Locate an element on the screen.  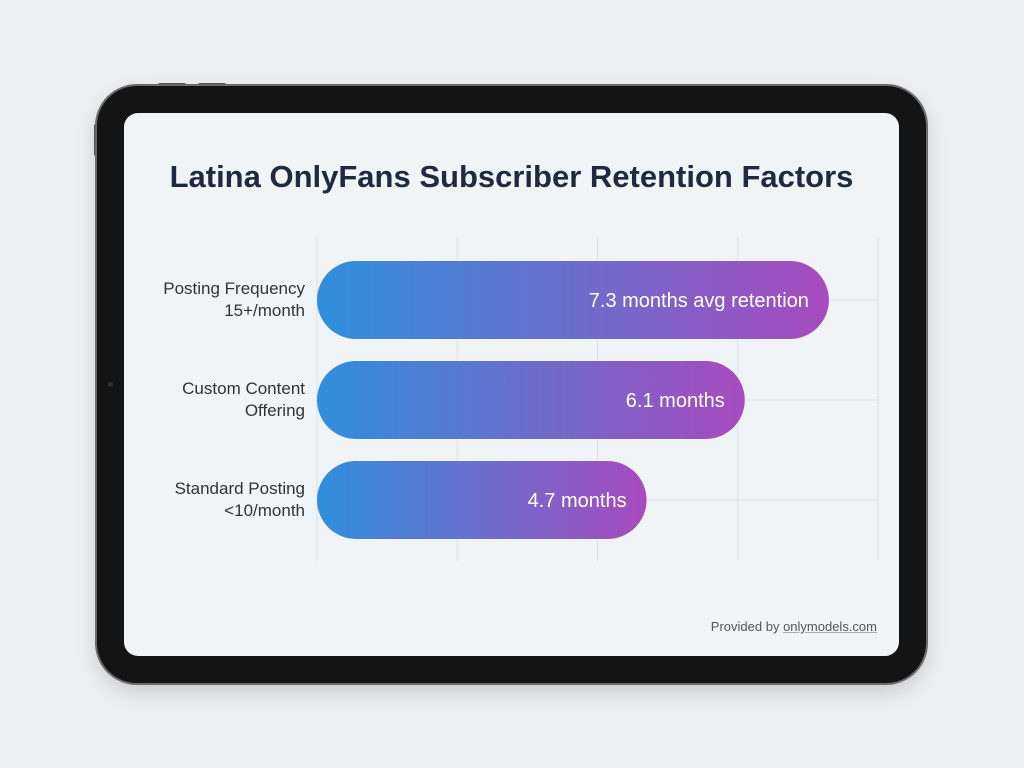
footer-credit: Provided by onlymodels.com is located at coordinates (794, 626).